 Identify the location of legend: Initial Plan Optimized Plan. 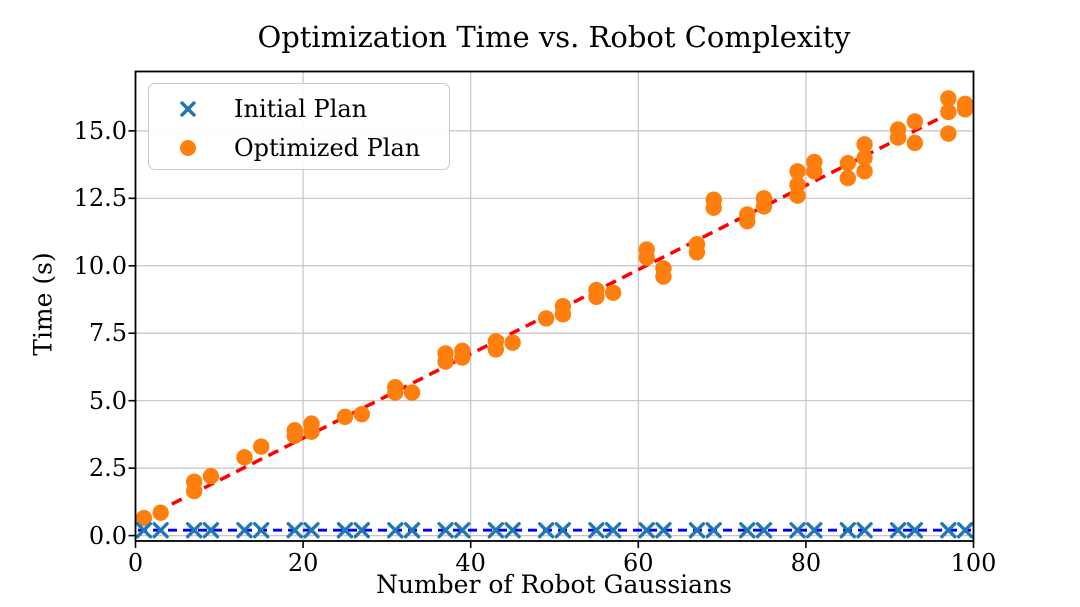
(299, 126).